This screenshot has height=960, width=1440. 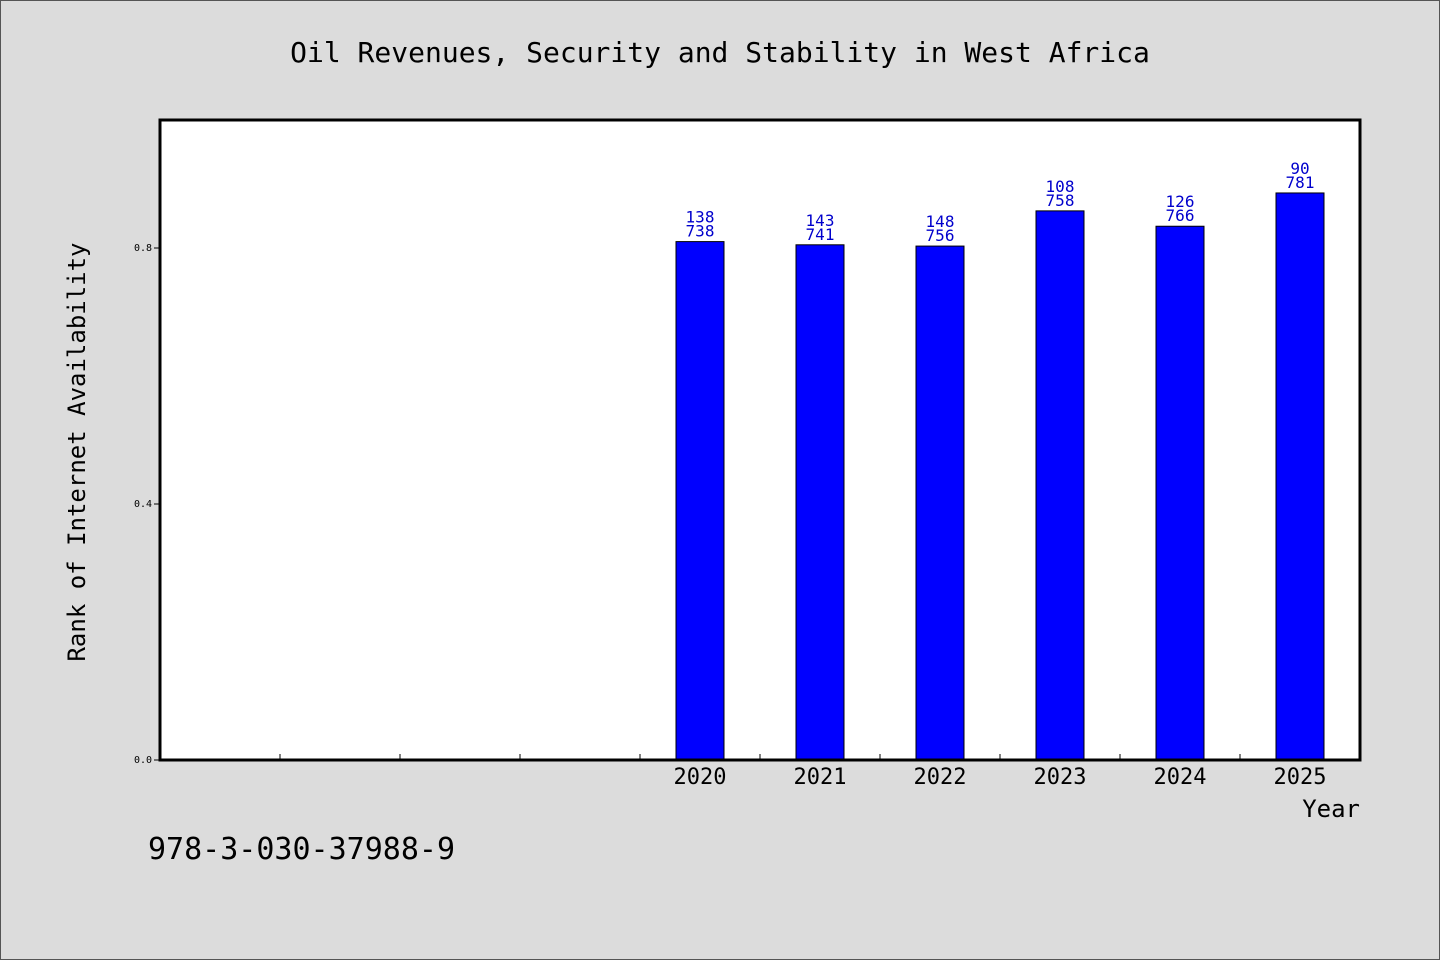 I want to click on bar-2021, so click(x=820, y=502).